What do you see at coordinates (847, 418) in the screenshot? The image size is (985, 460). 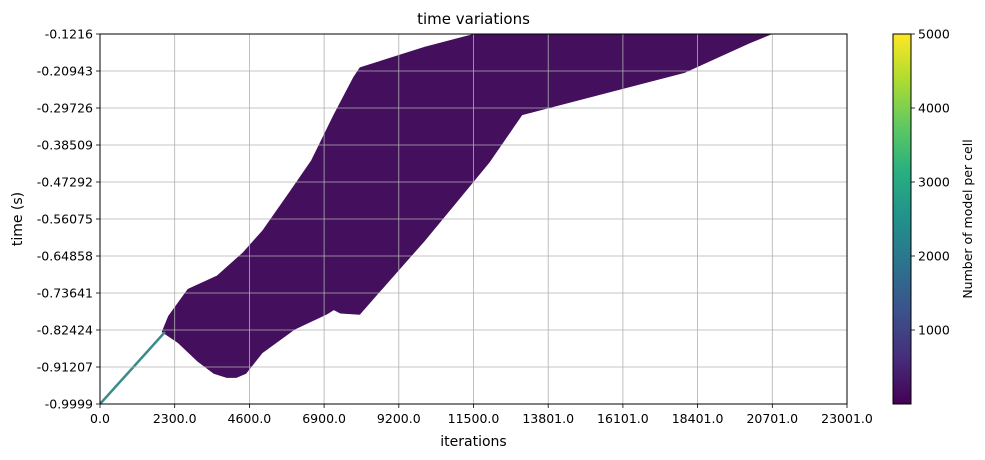 I see `x-tick-label: 23001.0` at bounding box center [847, 418].